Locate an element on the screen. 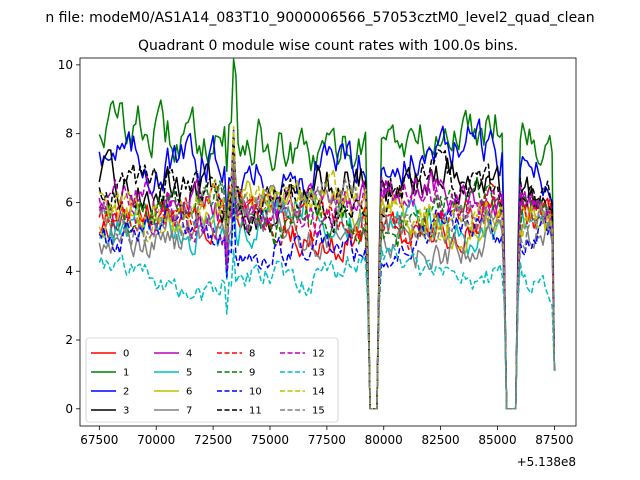 The image size is (640, 480). legend-label-8: 8 is located at coordinates (252, 354).